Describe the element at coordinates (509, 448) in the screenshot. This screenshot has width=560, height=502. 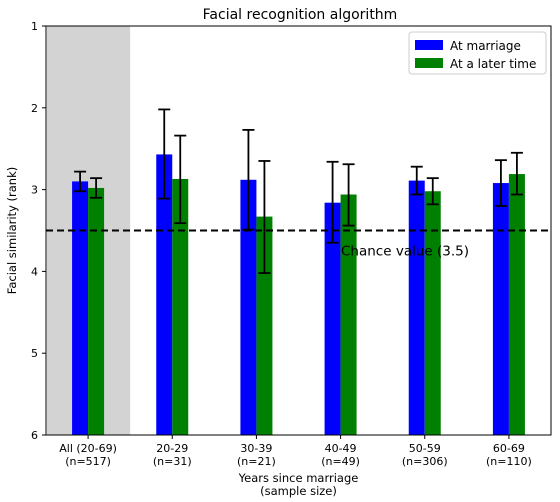
I see `x-tick-label: 60-69` at that location.